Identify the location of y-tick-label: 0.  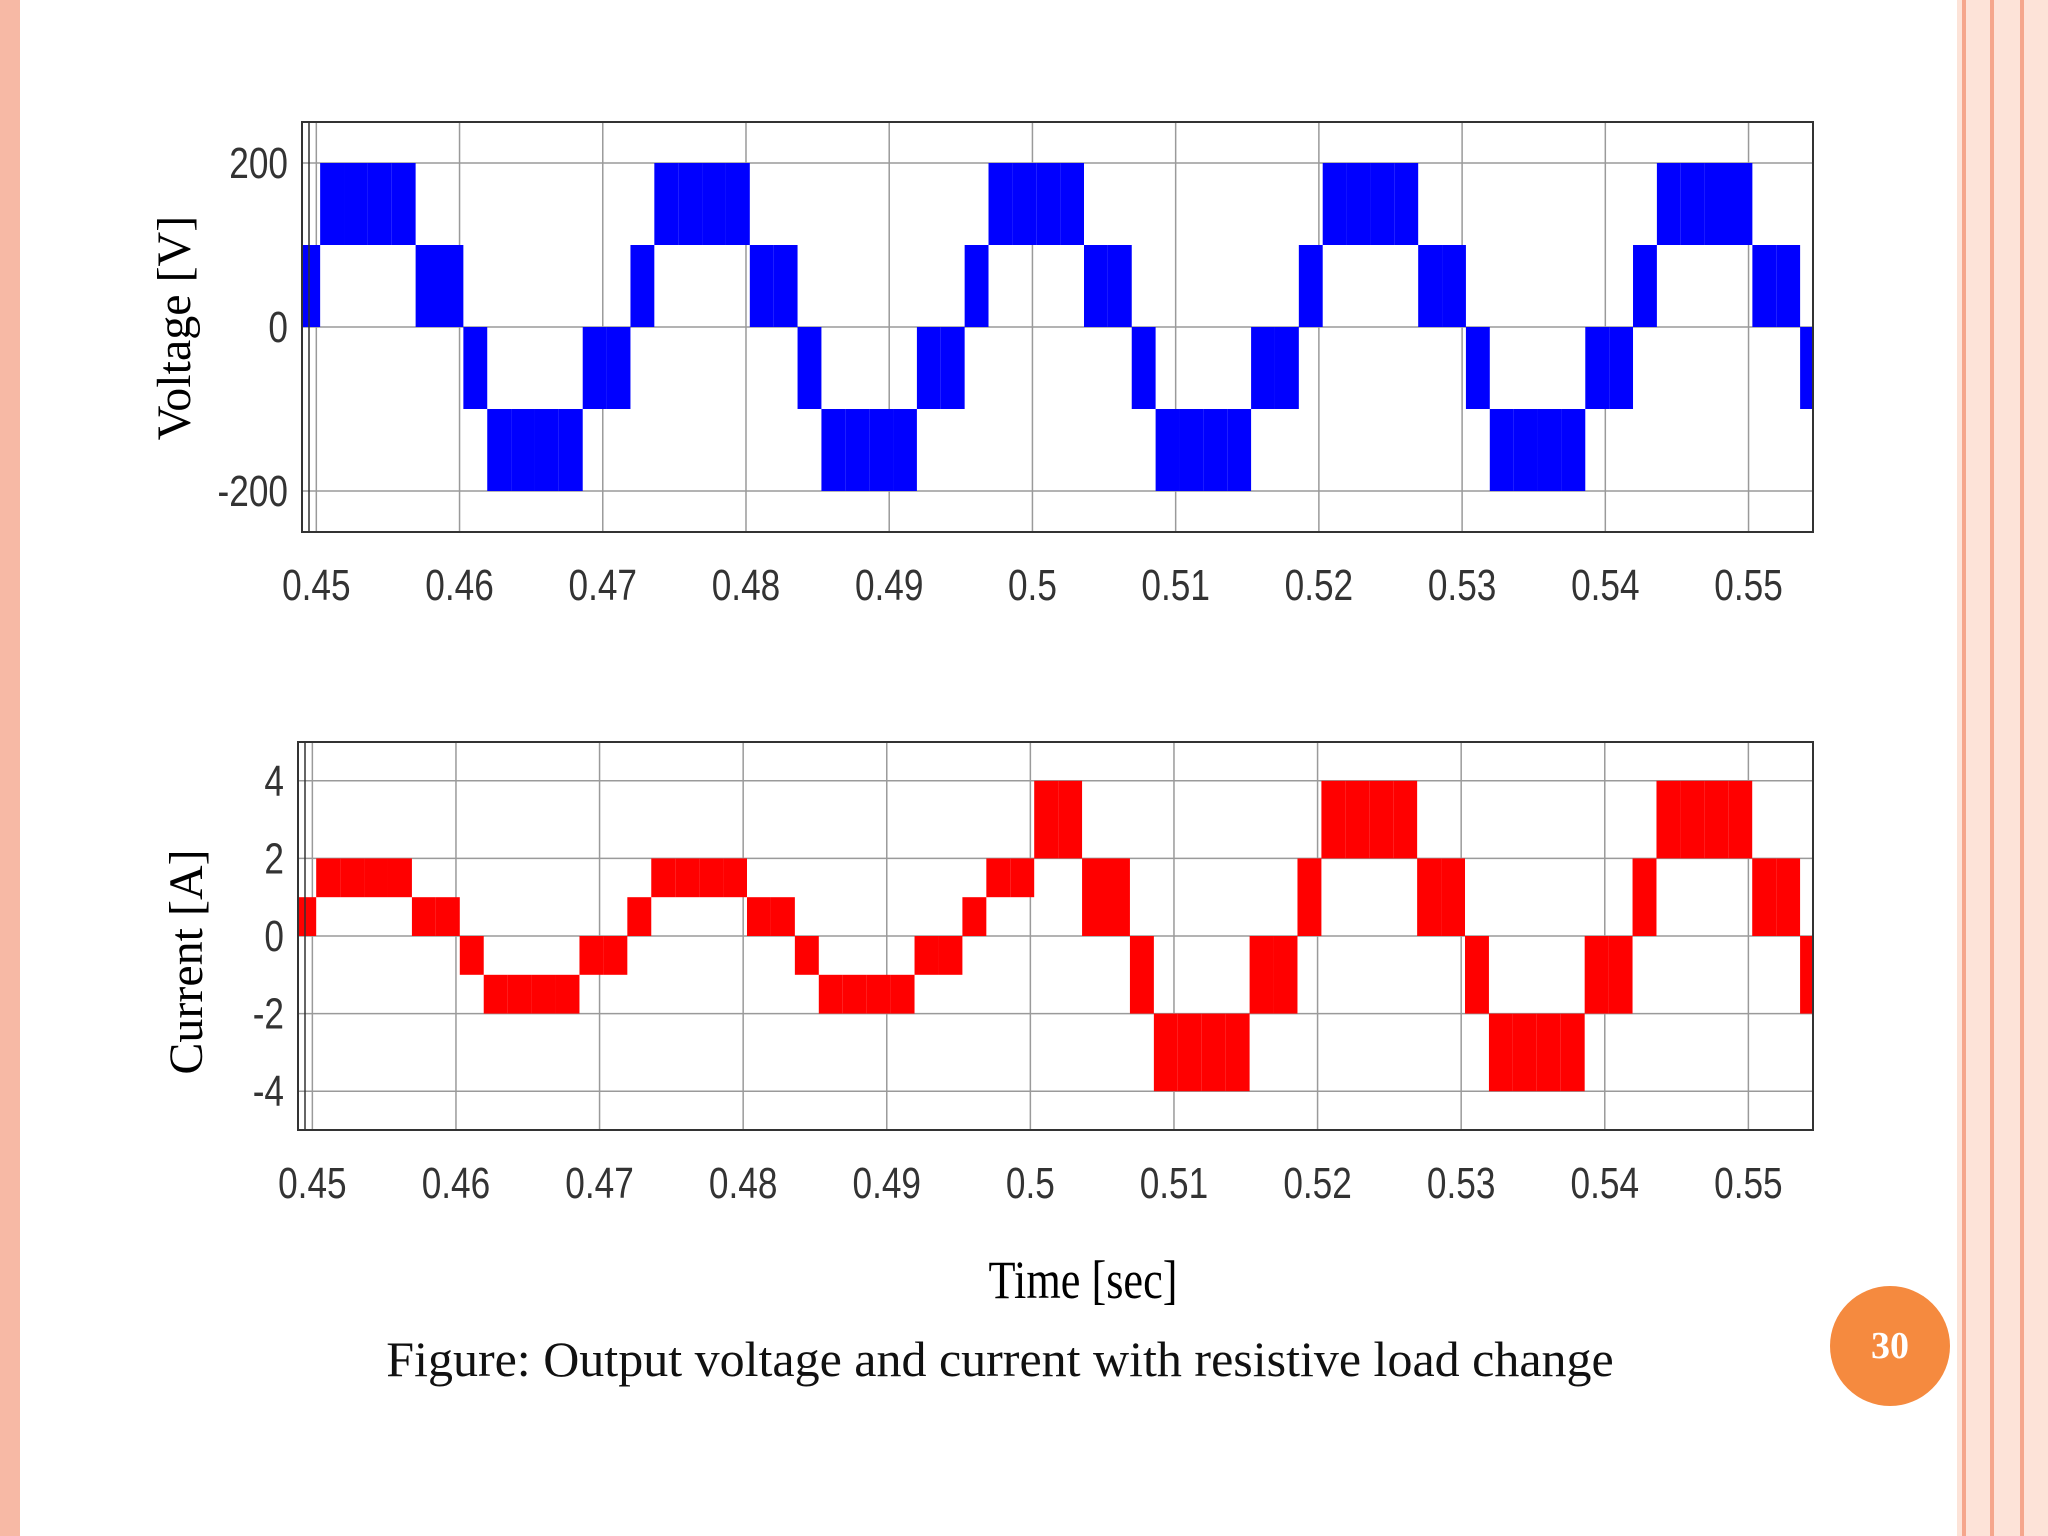
(274, 936).